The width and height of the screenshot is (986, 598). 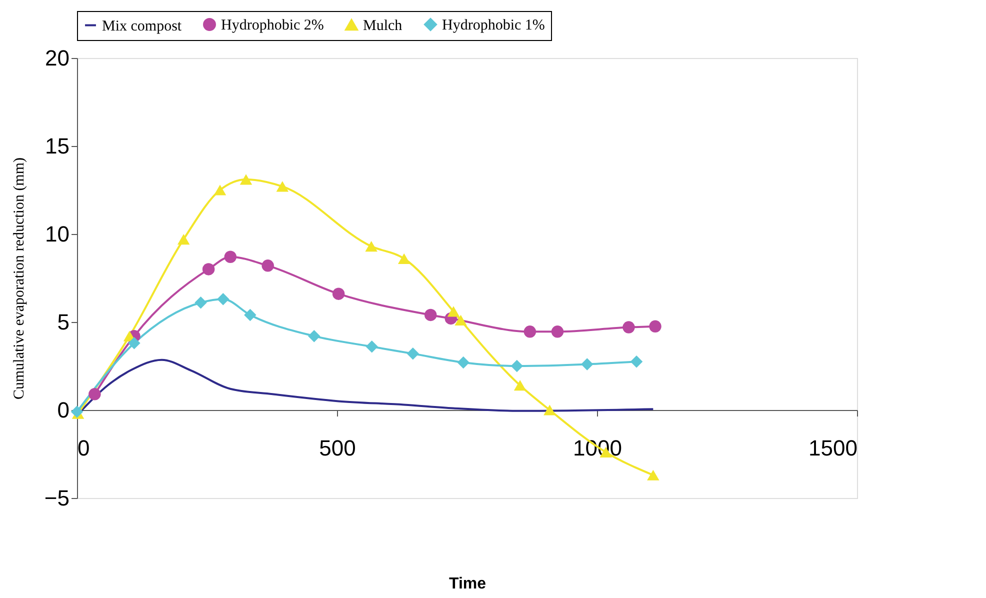 I want to click on y-tick-label: −5, so click(x=57, y=498).